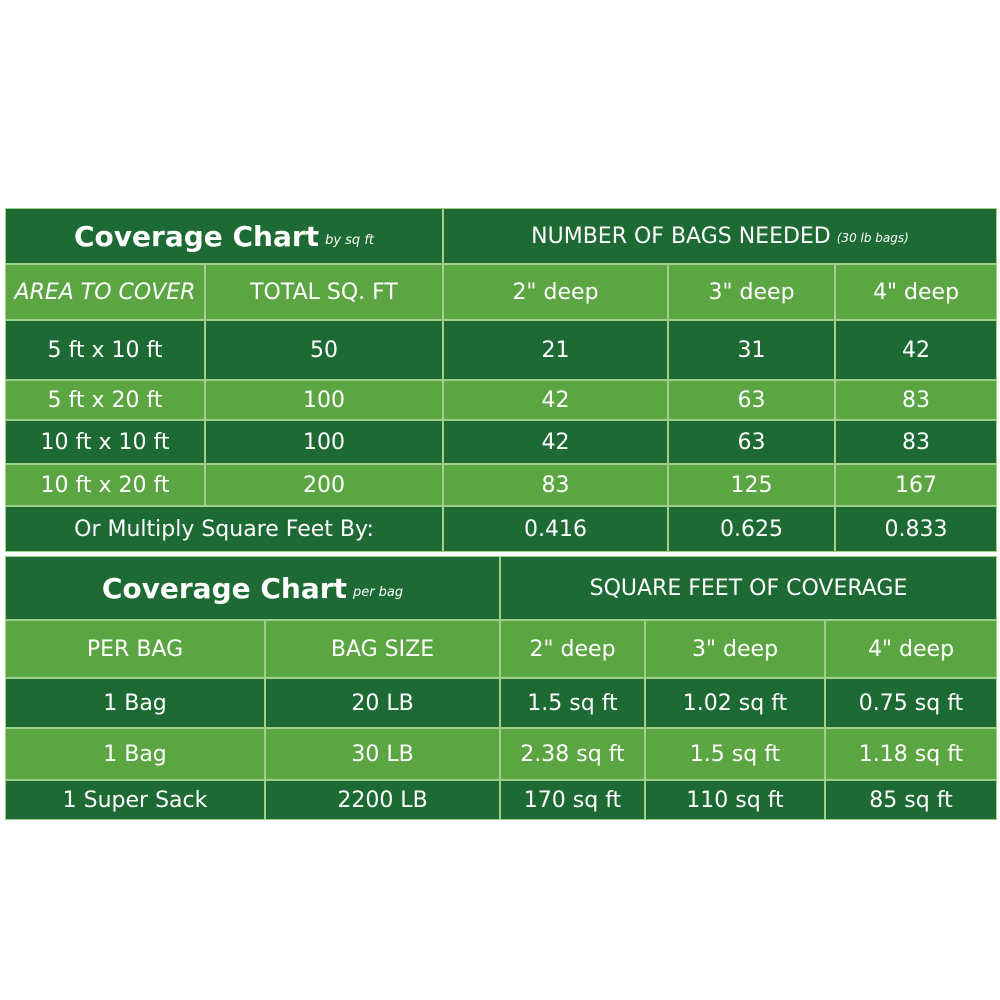  Describe the element at coordinates (382, 703) in the screenshot. I see `table-cell: 20 LB` at that location.